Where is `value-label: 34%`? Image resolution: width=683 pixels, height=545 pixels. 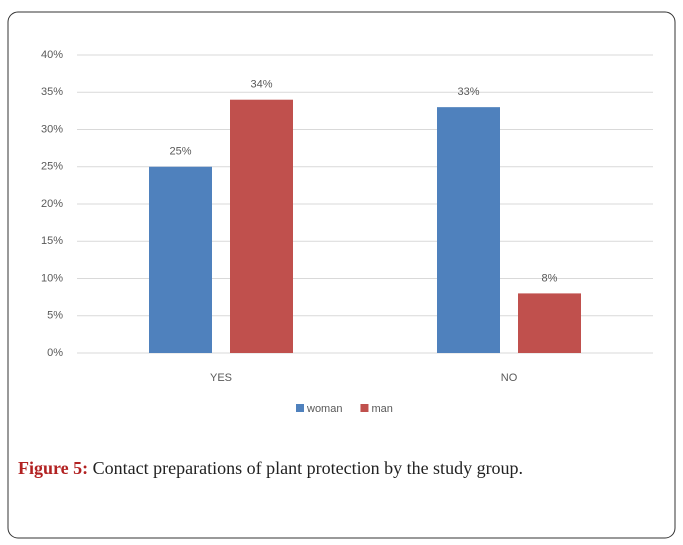
value-label: 34% is located at coordinates (261, 85).